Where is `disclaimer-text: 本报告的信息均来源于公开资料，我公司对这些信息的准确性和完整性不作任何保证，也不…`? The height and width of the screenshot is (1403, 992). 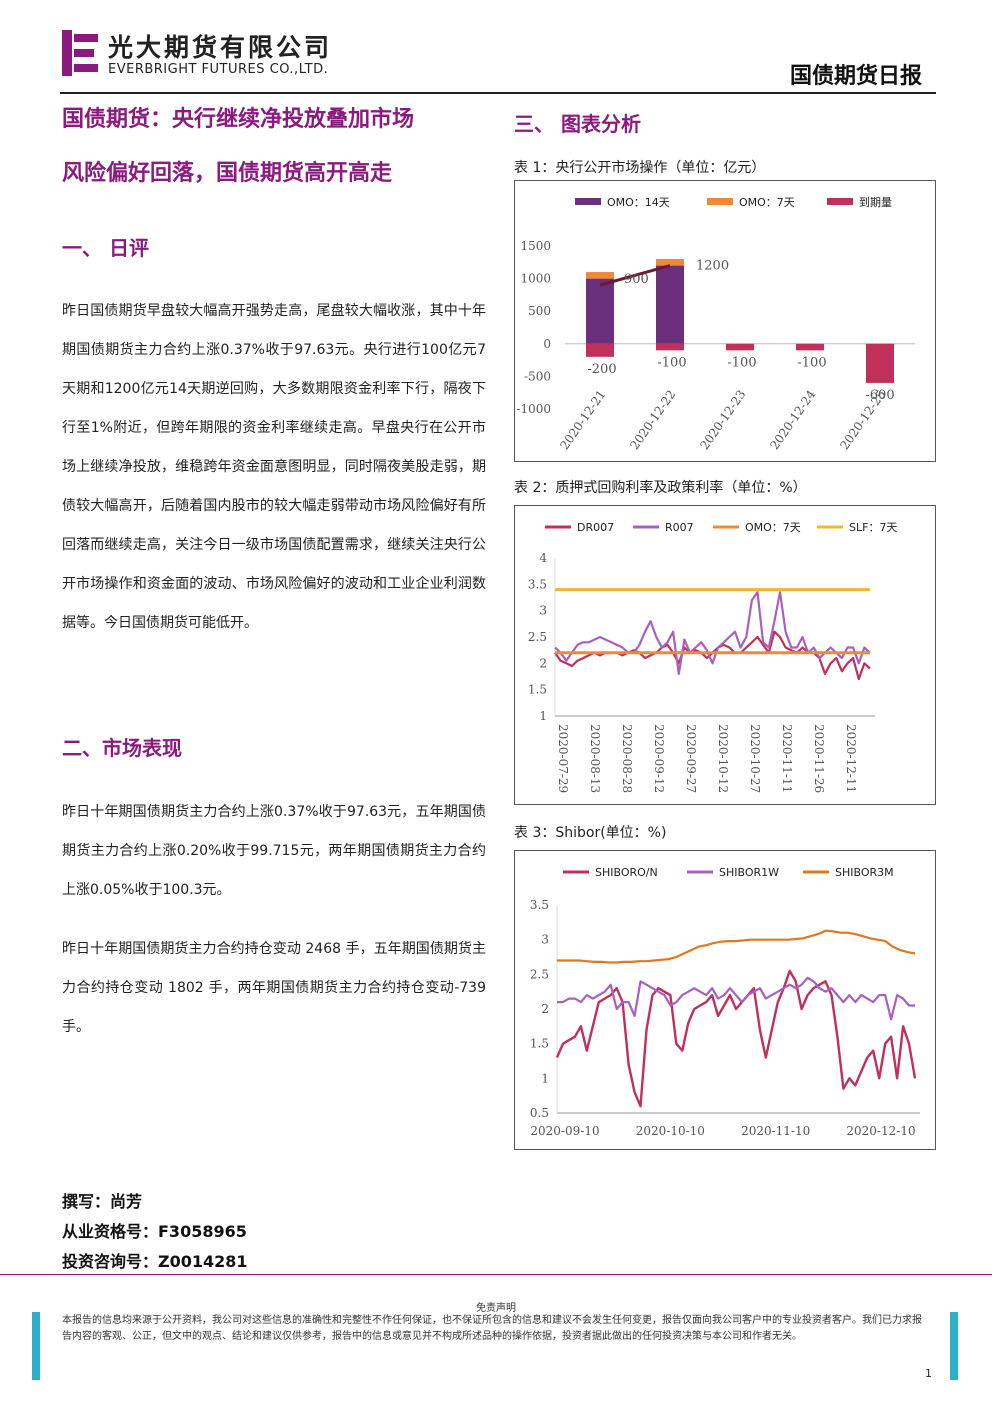
disclaimer-text: 本报告的信息均来源于公开资料，我公司对这些信息的准确性和完整性不作任何保证，也不… is located at coordinates (492, 1328).